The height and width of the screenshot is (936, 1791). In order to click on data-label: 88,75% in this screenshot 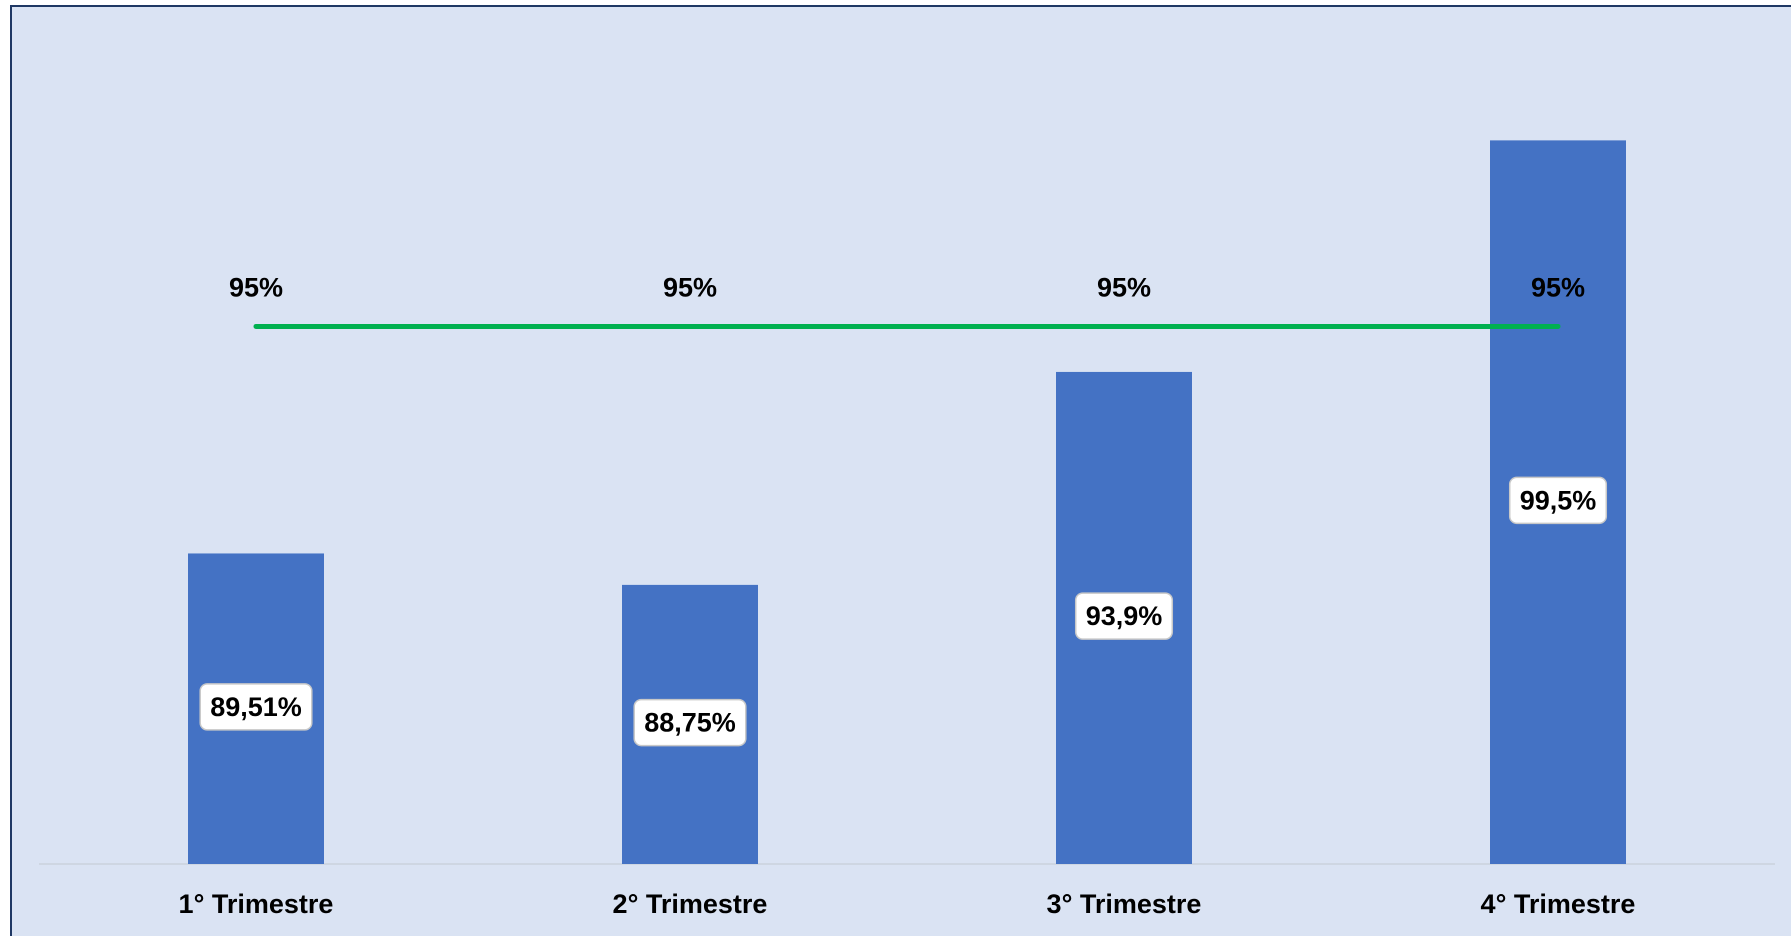, I will do `click(690, 723)`.